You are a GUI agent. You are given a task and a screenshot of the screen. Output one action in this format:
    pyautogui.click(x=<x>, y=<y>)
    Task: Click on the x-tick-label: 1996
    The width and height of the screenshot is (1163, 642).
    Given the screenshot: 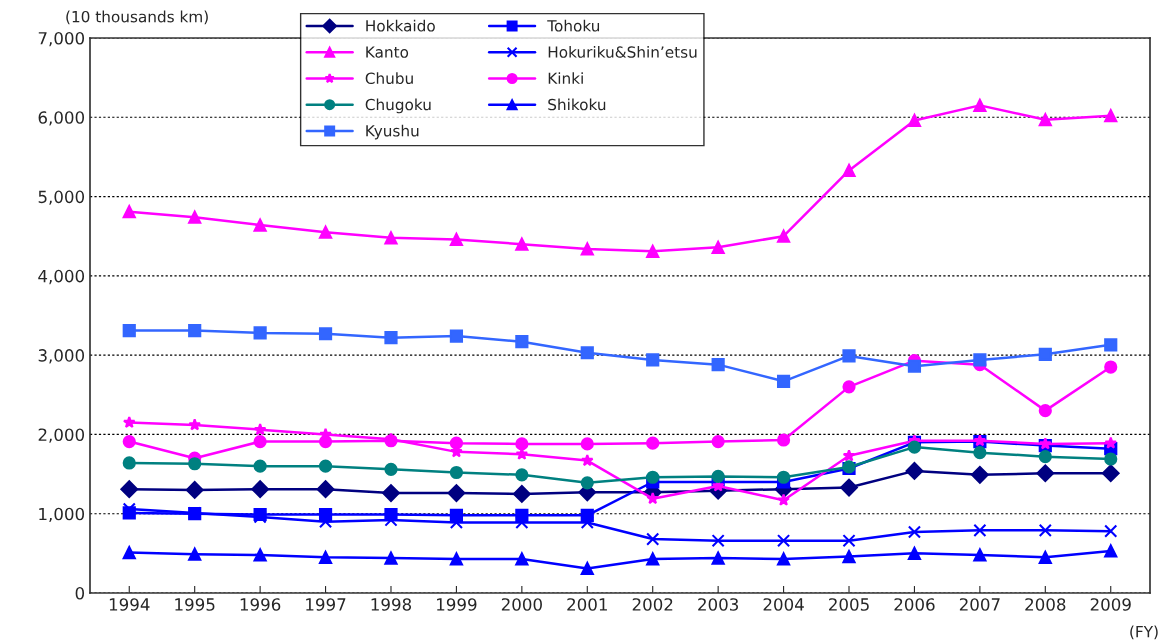 What is the action you would take?
    pyautogui.click(x=260, y=604)
    